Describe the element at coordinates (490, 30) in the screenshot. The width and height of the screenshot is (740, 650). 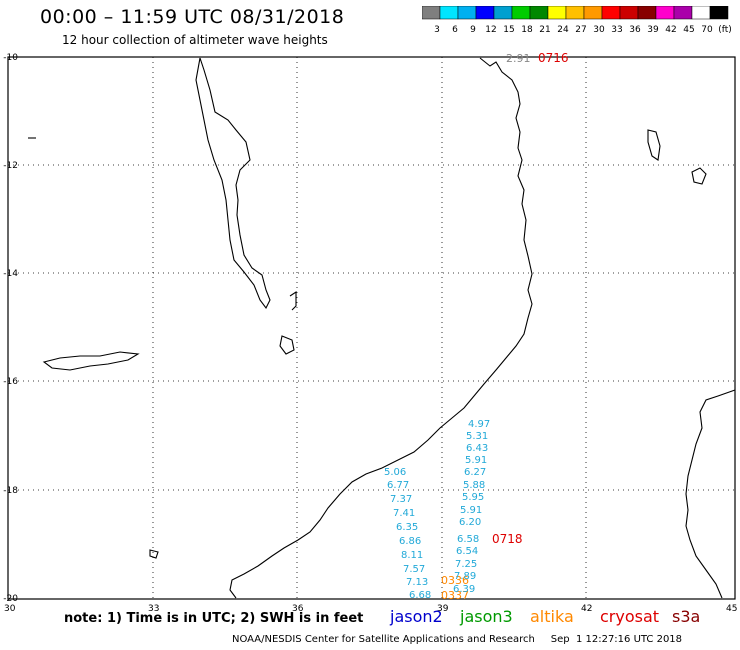
I see `scale-label: 12` at that location.